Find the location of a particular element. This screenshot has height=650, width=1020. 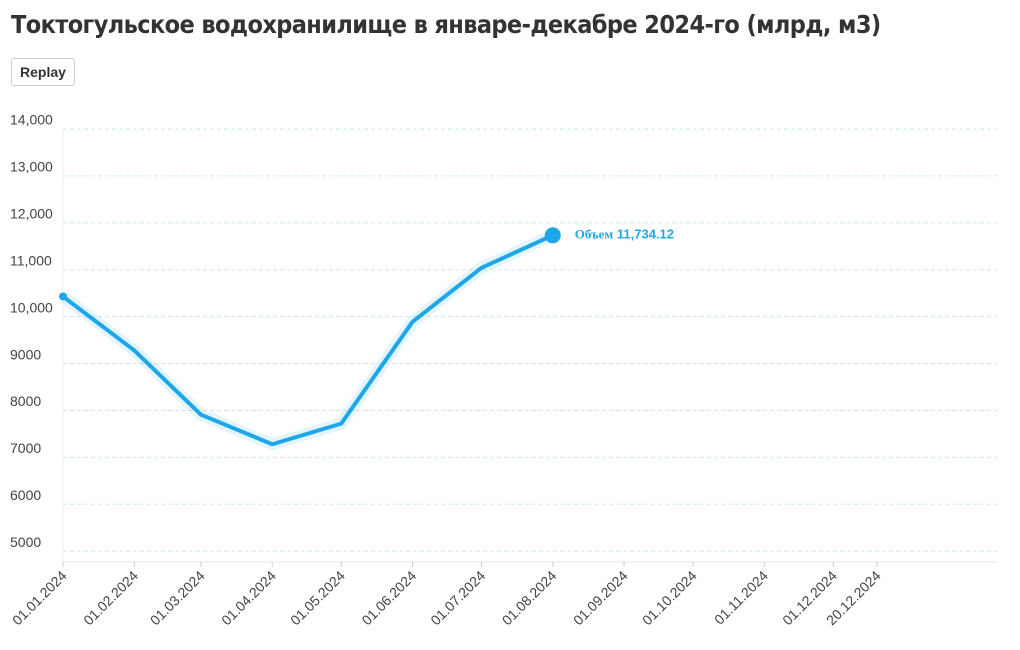

x-tick-label: 01.01.2024 is located at coordinates (39, 597).